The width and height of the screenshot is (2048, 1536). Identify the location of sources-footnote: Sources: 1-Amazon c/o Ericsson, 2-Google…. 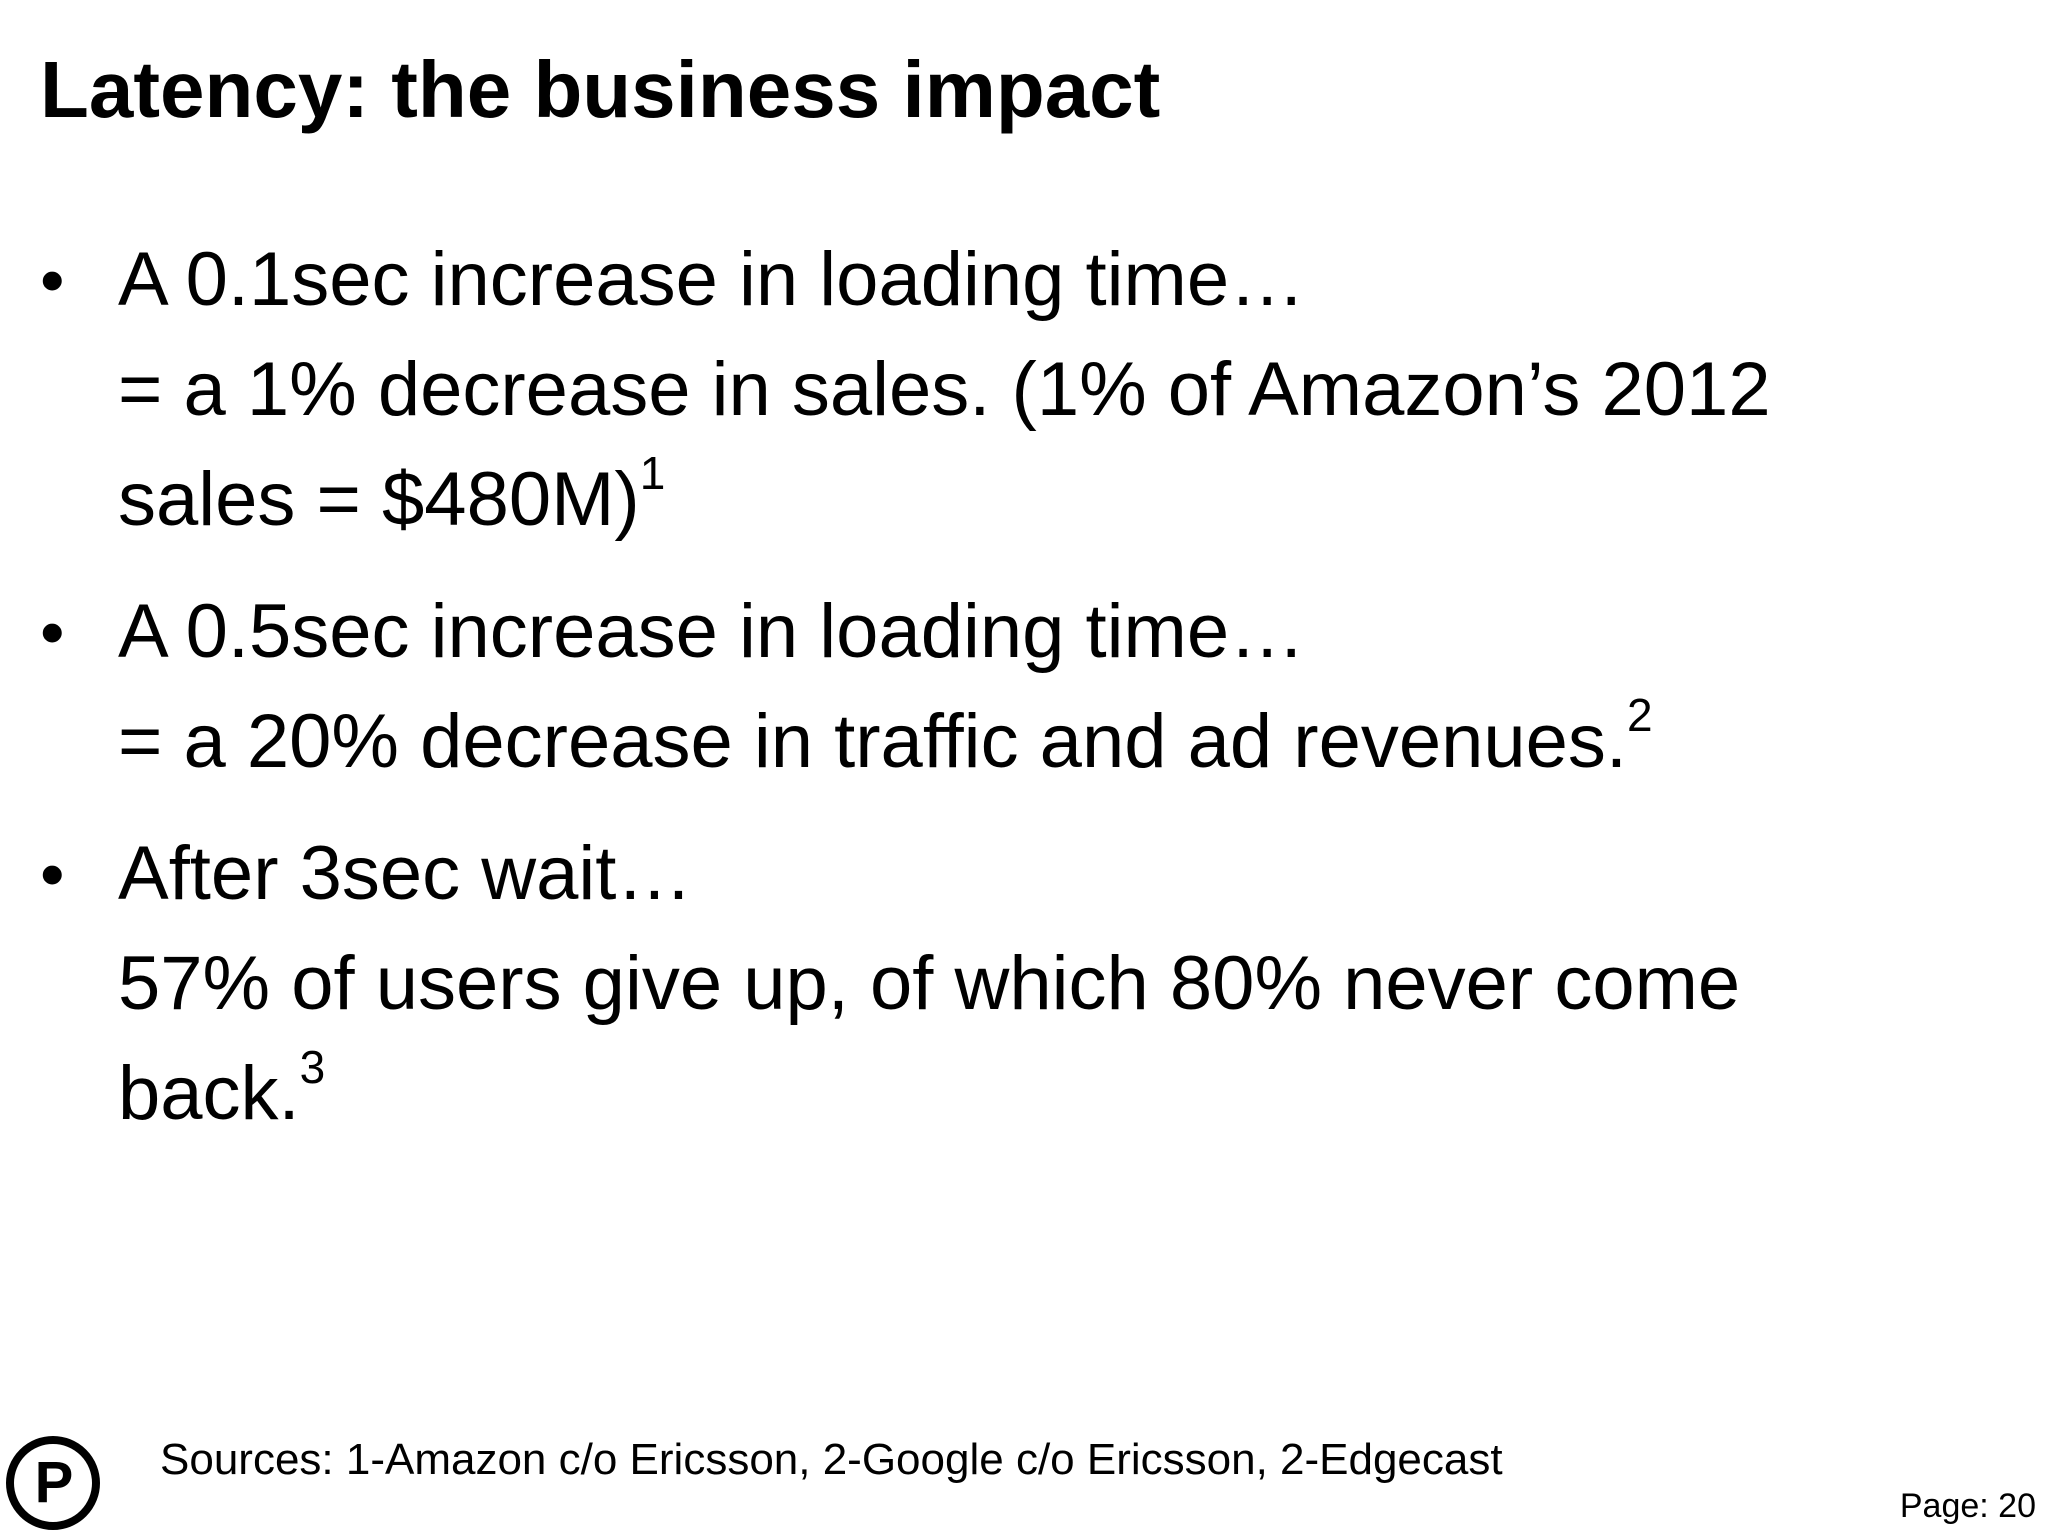
(831, 1459).